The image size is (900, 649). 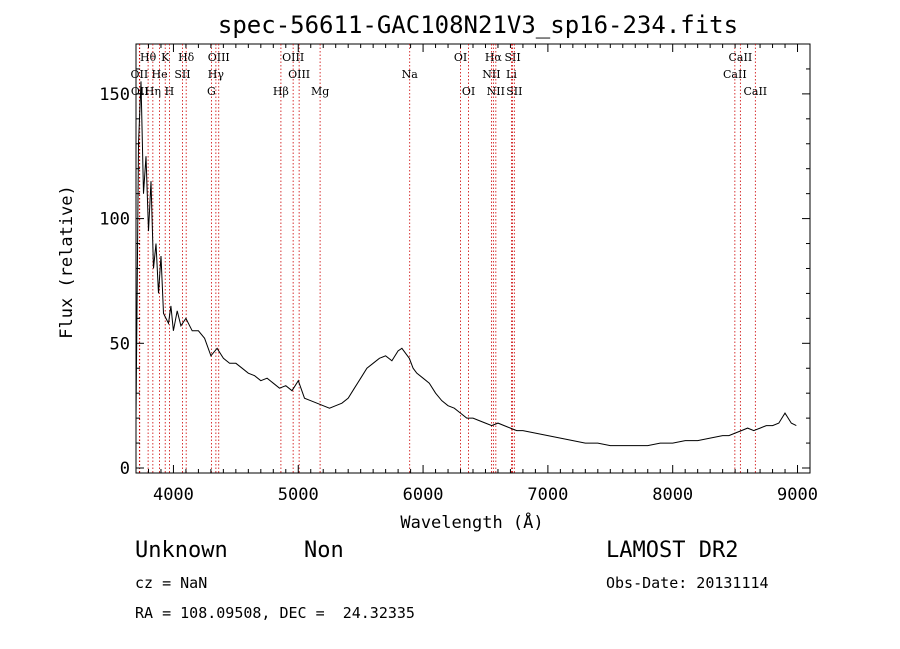 What do you see at coordinates (171, 583) in the screenshot?
I see `redshift-text: cz = NaN` at bounding box center [171, 583].